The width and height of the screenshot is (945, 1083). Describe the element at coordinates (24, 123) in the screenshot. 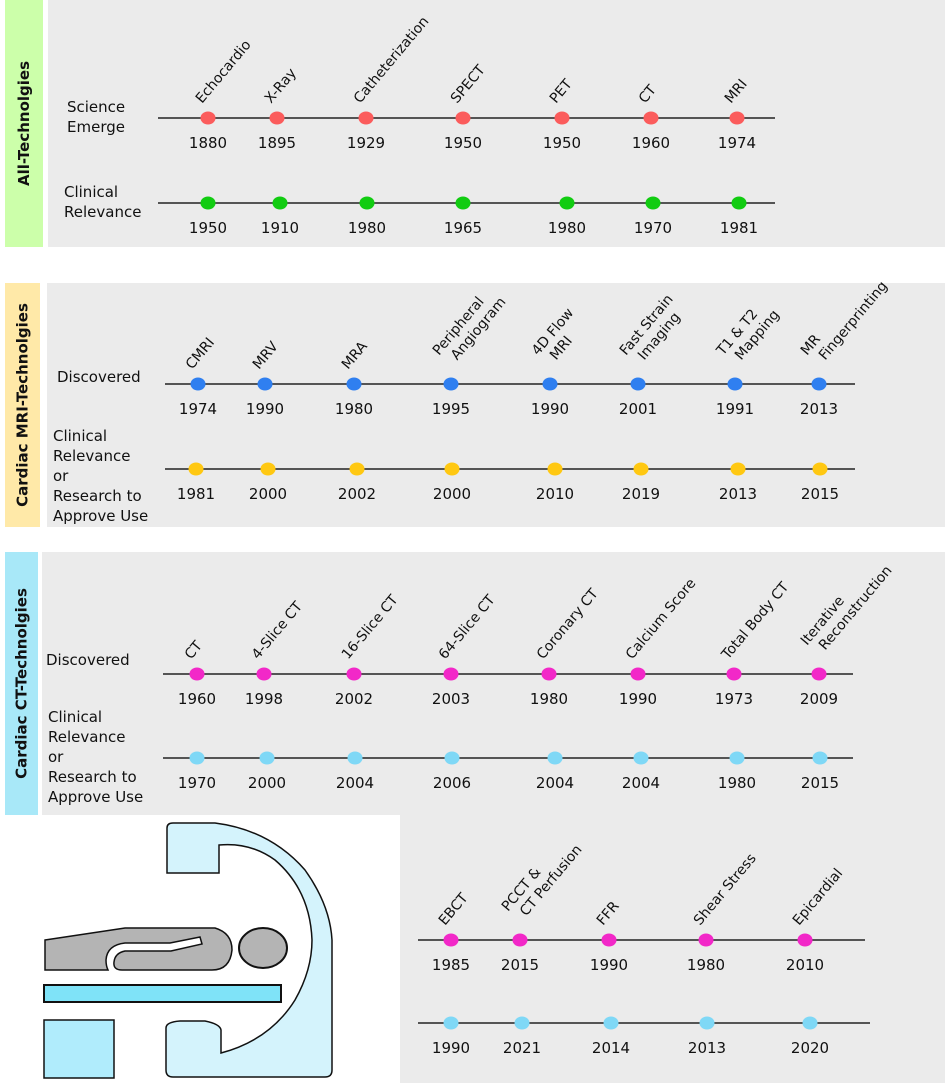

I see `panel-title-box` at that location.